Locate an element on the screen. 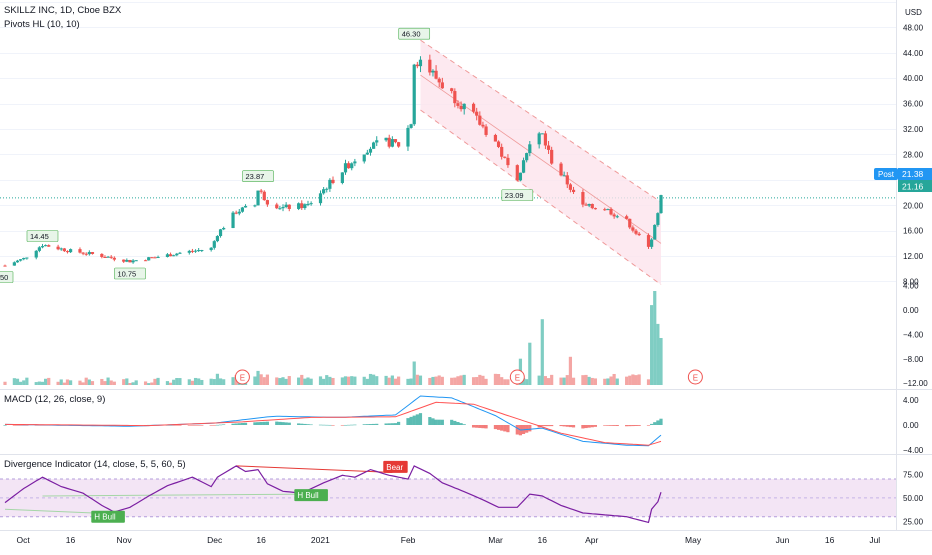  earnings-marker is located at coordinates (695, 377).